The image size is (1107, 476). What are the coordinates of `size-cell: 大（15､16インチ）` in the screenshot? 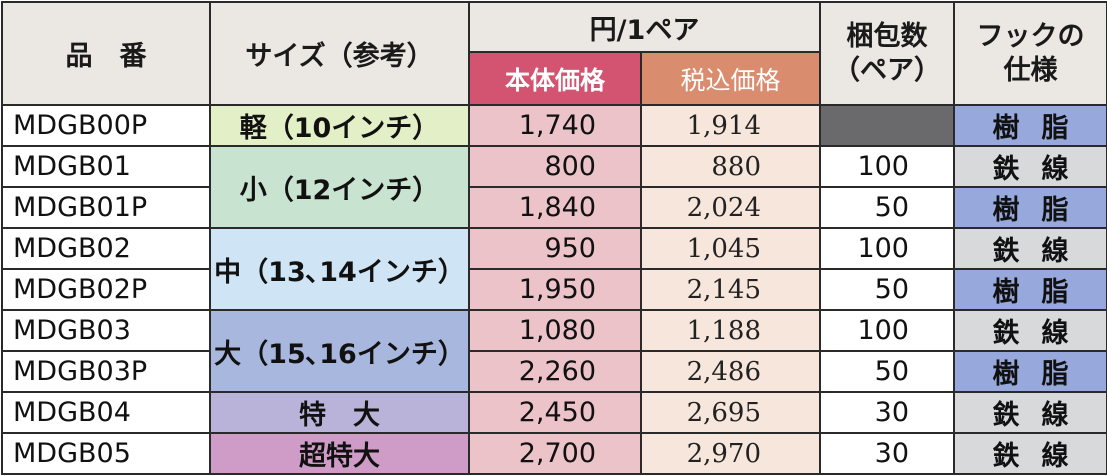 It's located at (339, 351).